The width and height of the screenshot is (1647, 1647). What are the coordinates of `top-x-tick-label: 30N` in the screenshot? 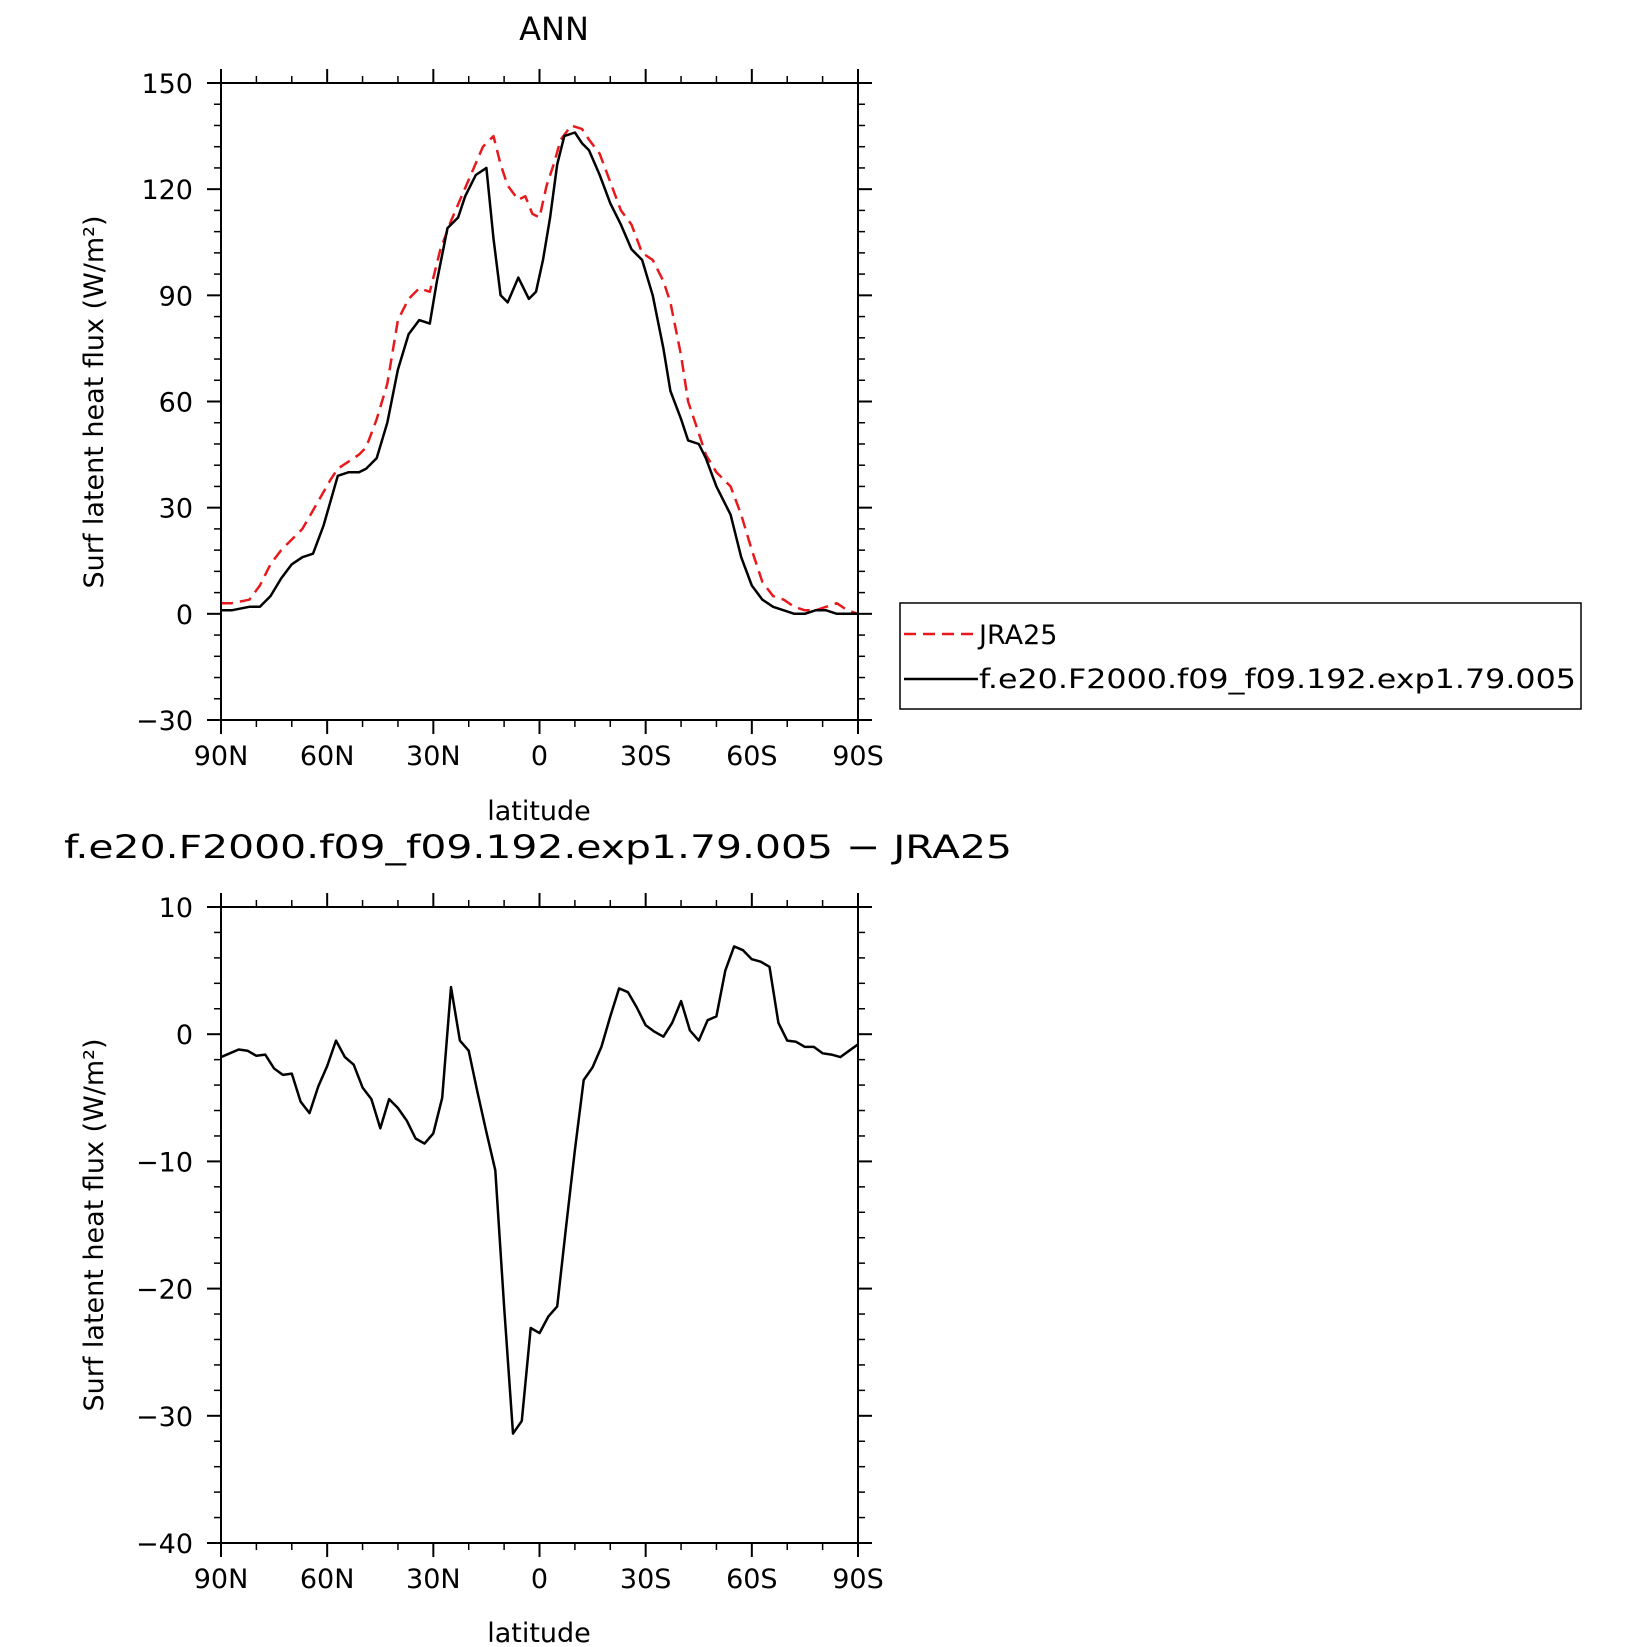 It's located at (433, 756).